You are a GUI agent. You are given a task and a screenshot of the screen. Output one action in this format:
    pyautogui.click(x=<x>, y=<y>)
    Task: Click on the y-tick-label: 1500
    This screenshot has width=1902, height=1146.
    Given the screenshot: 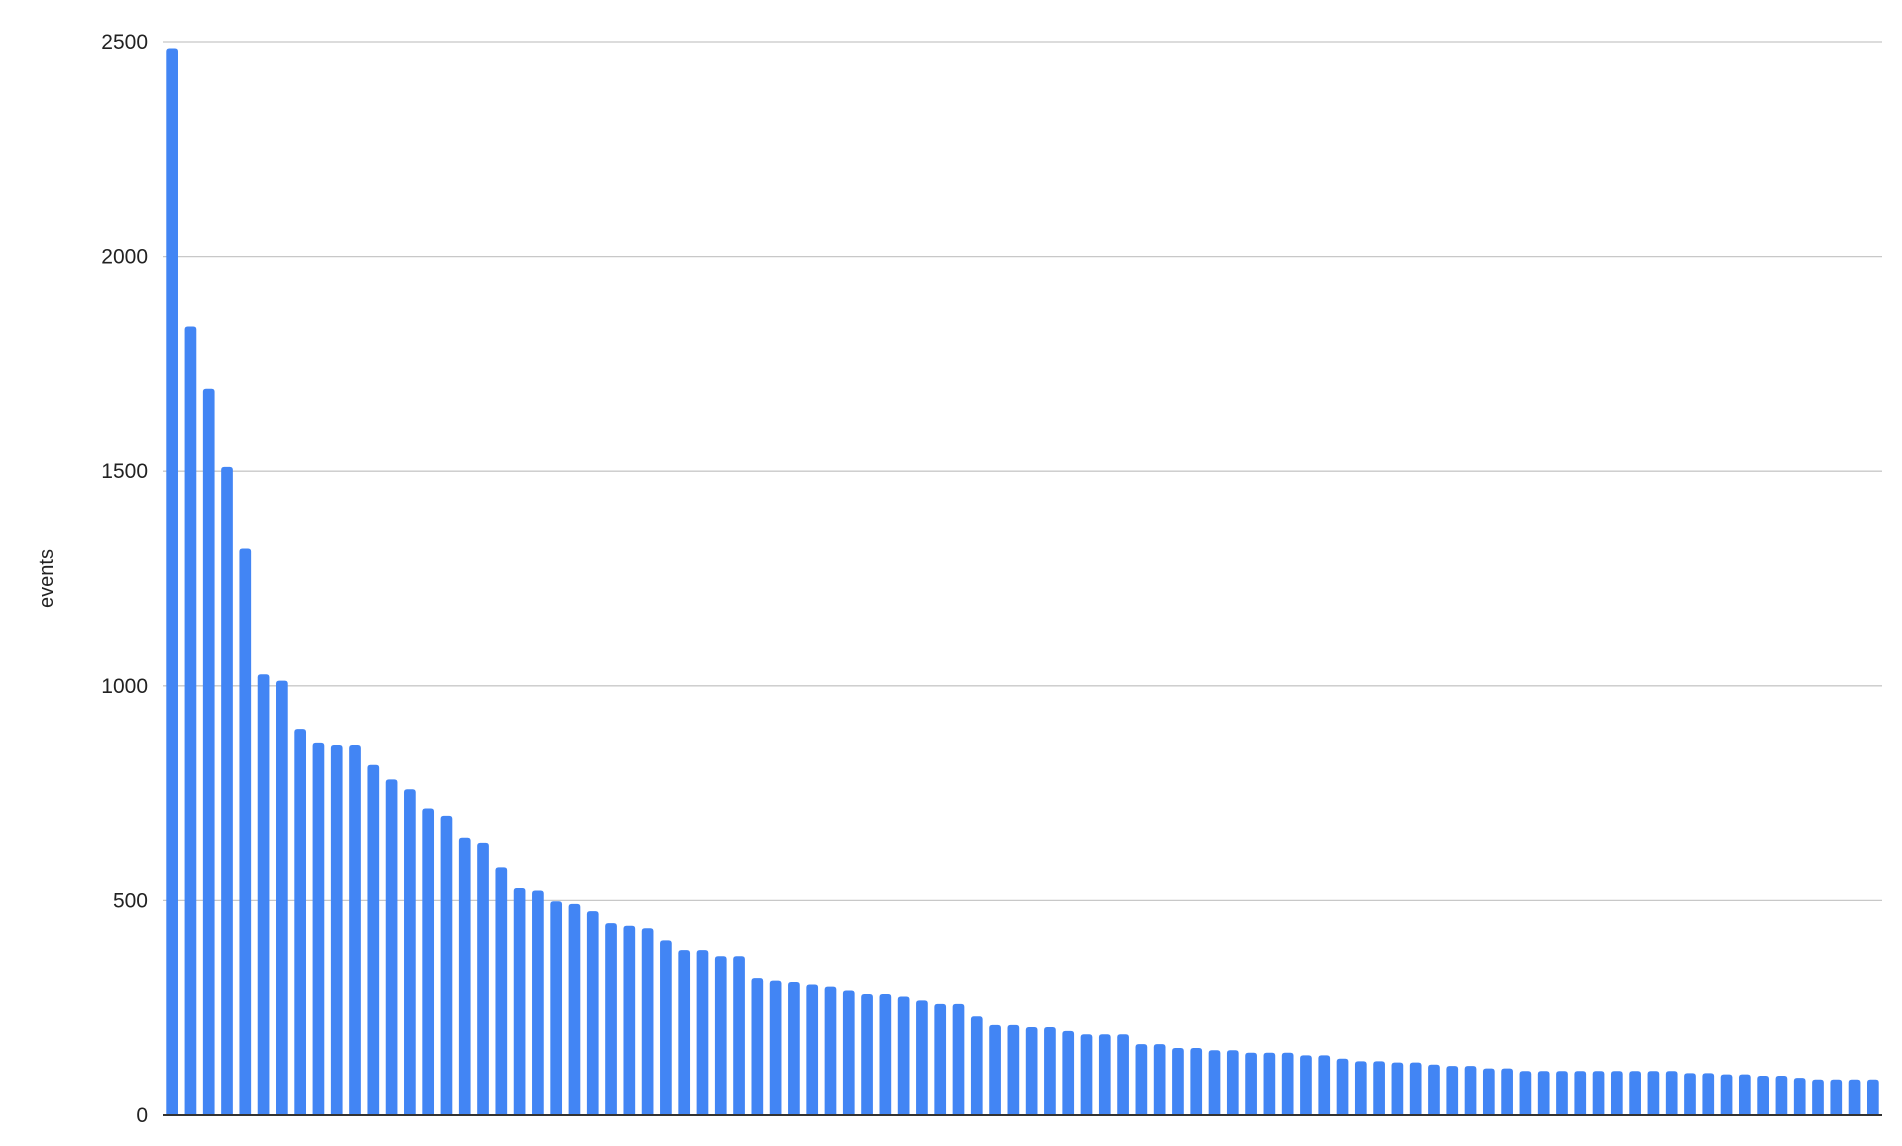 What is the action you would take?
    pyautogui.click(x=124, y=471)
    